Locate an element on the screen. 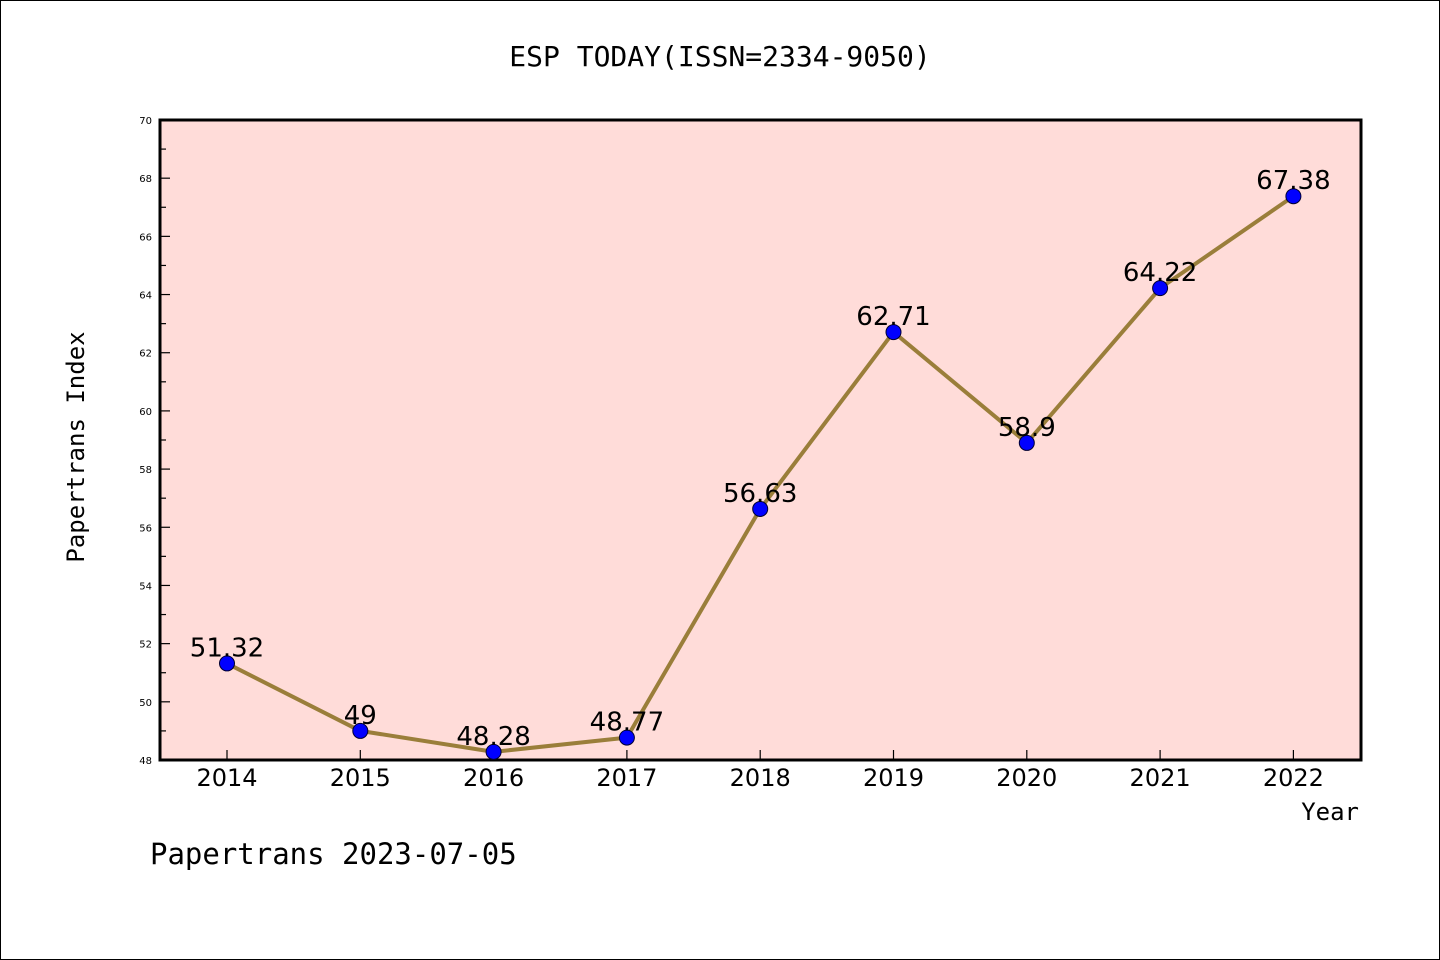 Image resolution: width=1440 pixels, height=960 pixels. chart-title: ESP TODAY(ISSN=2334-9050) is located at coordinates (719, 56).